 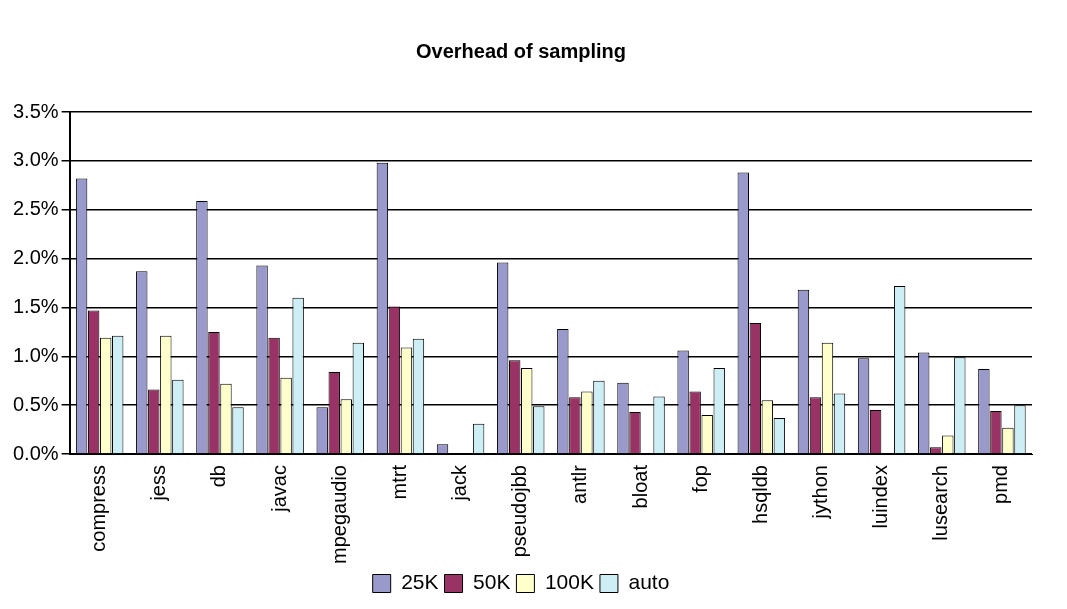 I want to click on y-tick-label: 1.5%, so click(x=35, y=305).